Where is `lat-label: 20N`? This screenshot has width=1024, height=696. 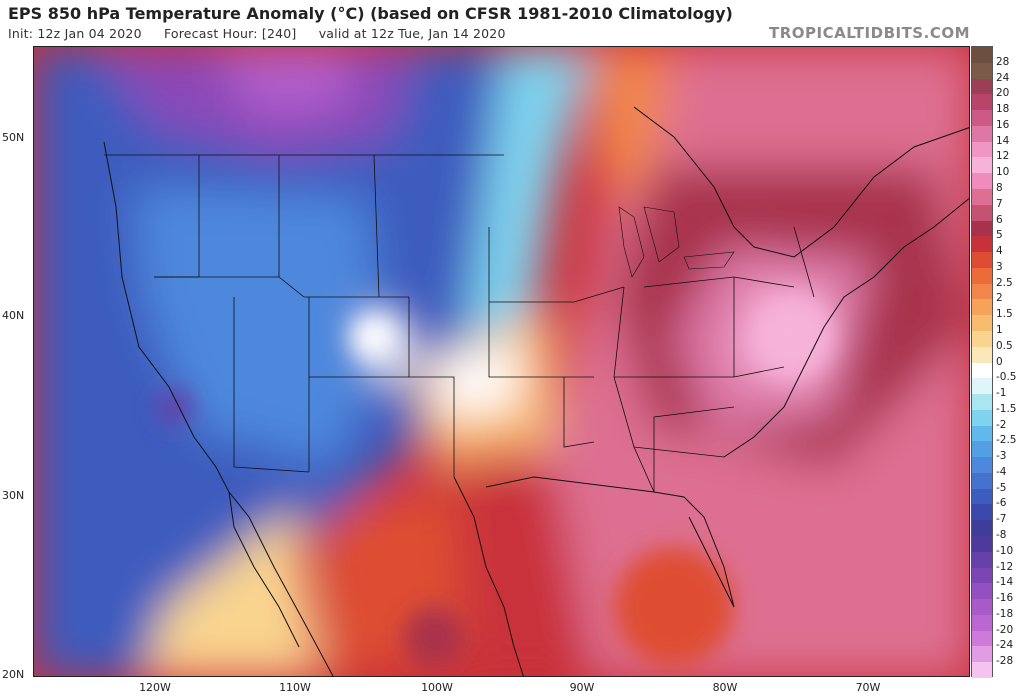 lat-label: 20N is located at coordinates (13, 674).